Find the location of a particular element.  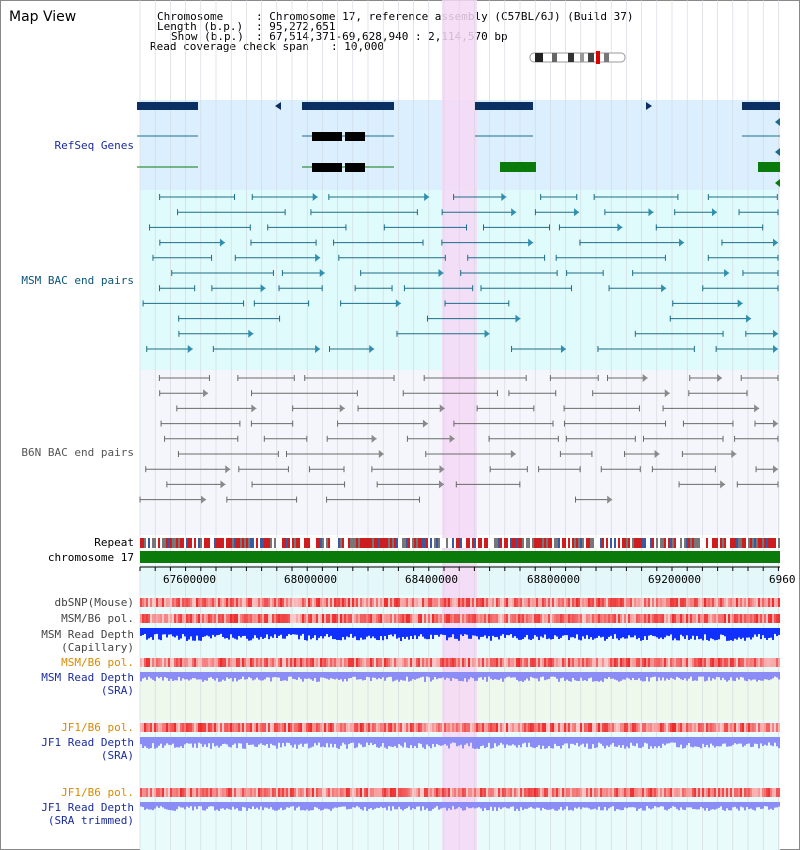

track-label-chromosome: chromosome 17 is located at coordinates (90, 557).